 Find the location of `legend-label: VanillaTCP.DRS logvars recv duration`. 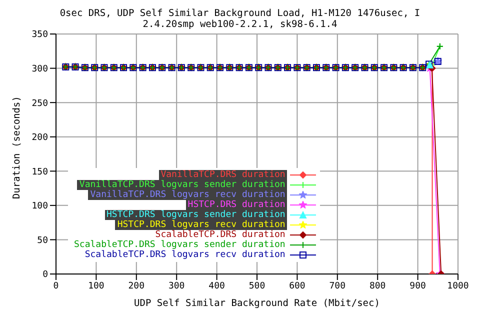

legend-label: VanillaTCP.DRS logvars recv duration is located at coordinates (188, 195).